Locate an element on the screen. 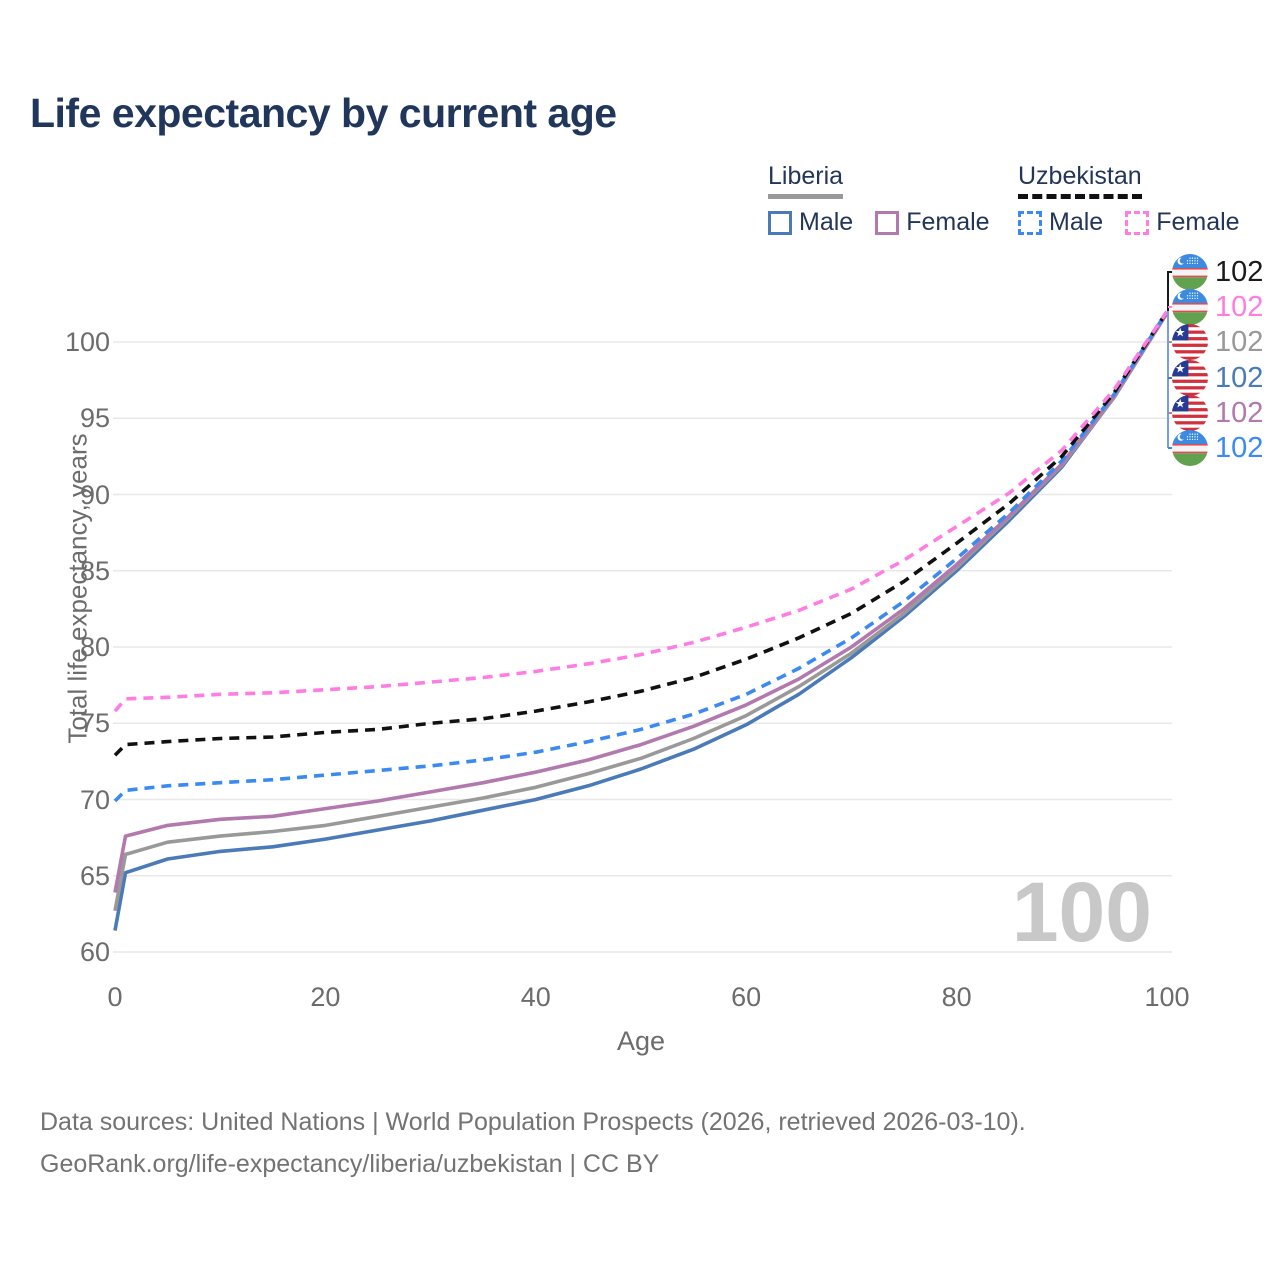  x-tick-label: 80 is located at coordinates (956, 997).